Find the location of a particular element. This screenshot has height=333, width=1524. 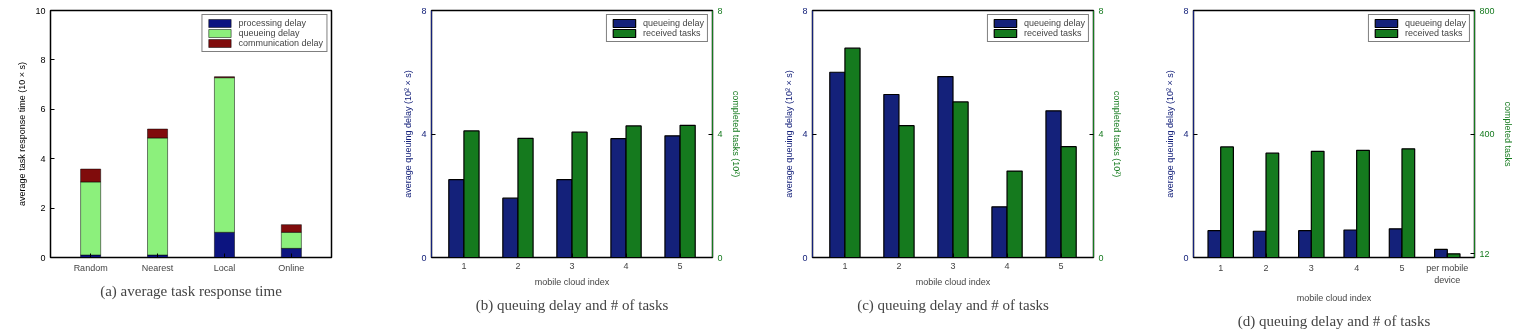

x-tick-label: Local is located at coordinates (224, 267).